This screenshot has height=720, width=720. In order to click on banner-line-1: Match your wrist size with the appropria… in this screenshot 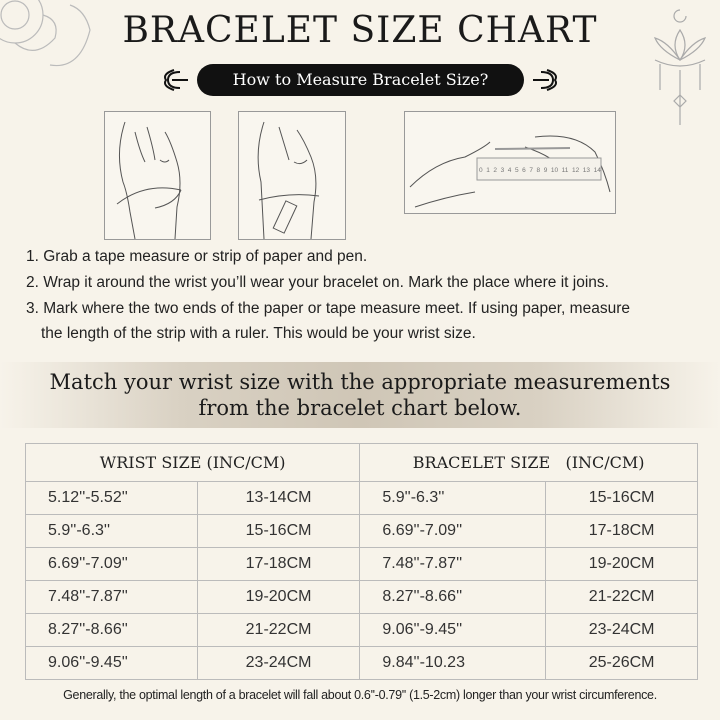, I will do `click(360, 382)`.